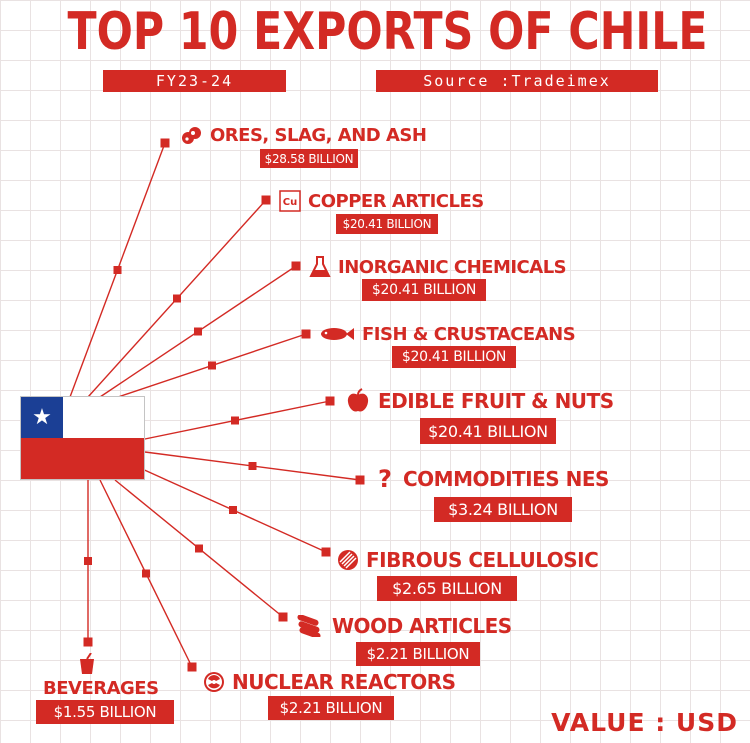  What do you see at coordinates (452, 267) in the screenshot?
I see `item-label: INORGANIC CHEMICALS` at bounding box center [452, 267].